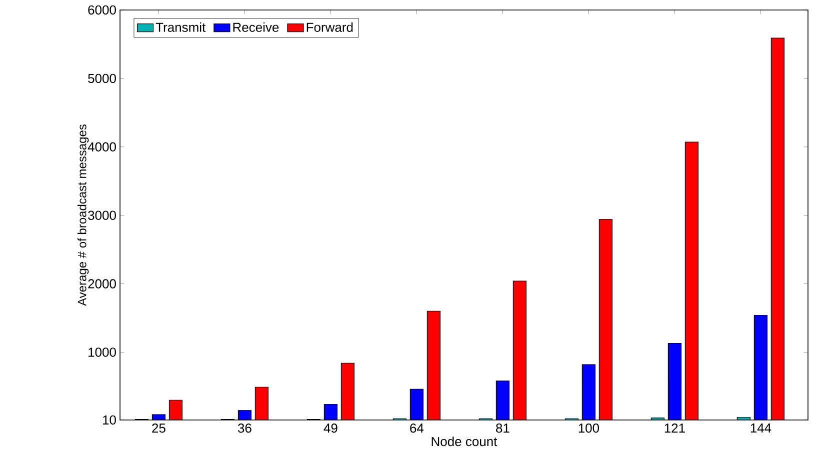  I want to click on x-tick-label: 36, so click(245, 428).